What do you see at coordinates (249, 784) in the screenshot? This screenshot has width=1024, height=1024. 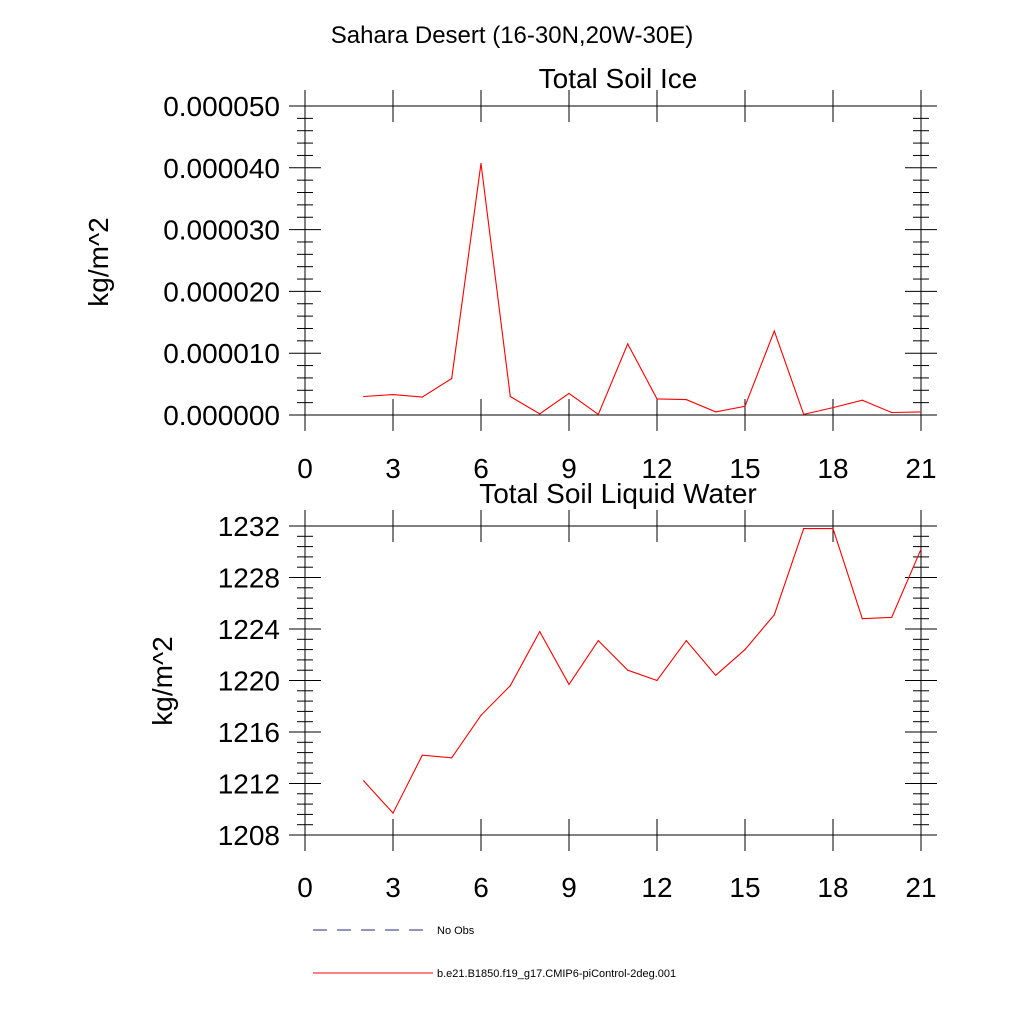 I see `y-tick-label: 1212` at bounding box center [249, 784].